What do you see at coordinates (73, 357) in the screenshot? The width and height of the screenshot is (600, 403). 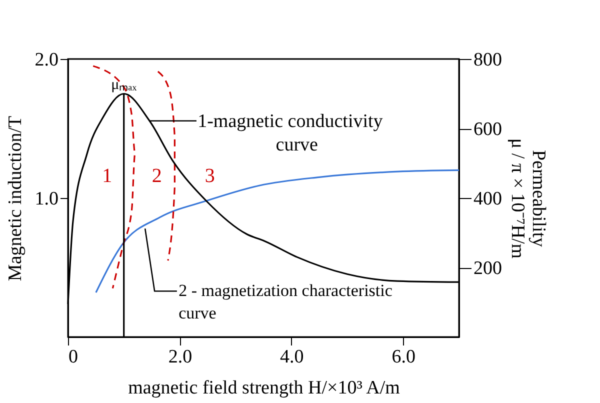 I see `x-tick-label: 0` at bounding box center [73, 357].